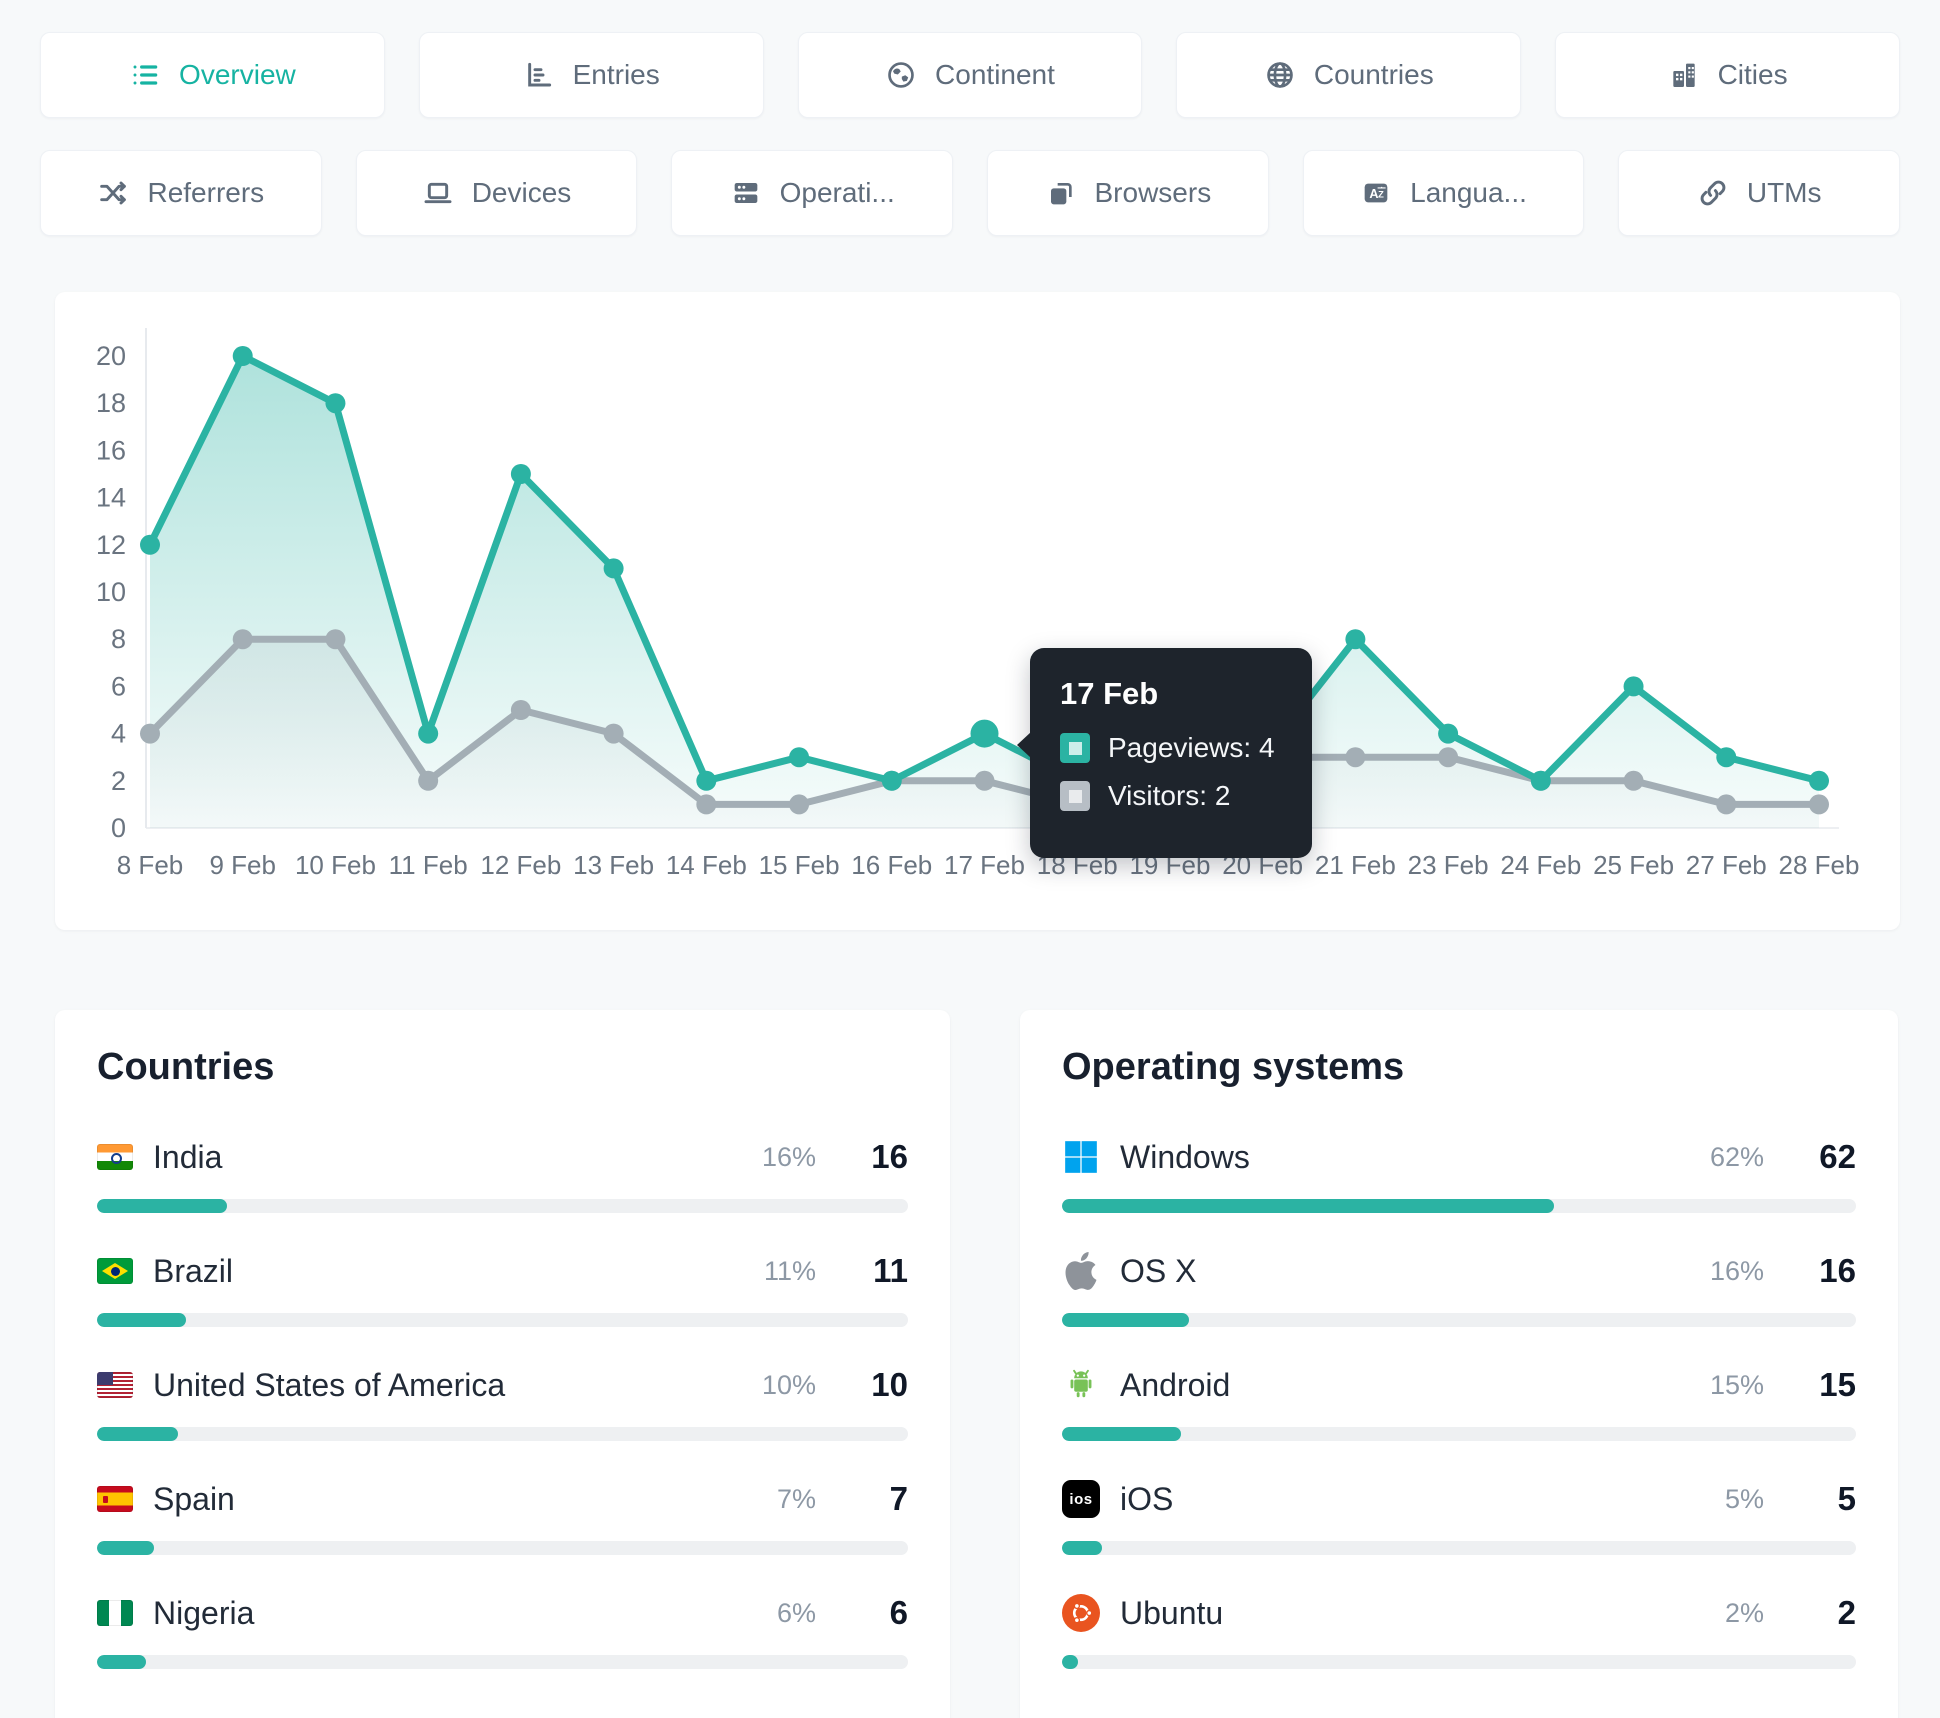 The image size is (1940, 1718). What do you see at coordinates (188, 1156) in the screenshot?
I see `country-name: India` at bounding box center [188, 1156].